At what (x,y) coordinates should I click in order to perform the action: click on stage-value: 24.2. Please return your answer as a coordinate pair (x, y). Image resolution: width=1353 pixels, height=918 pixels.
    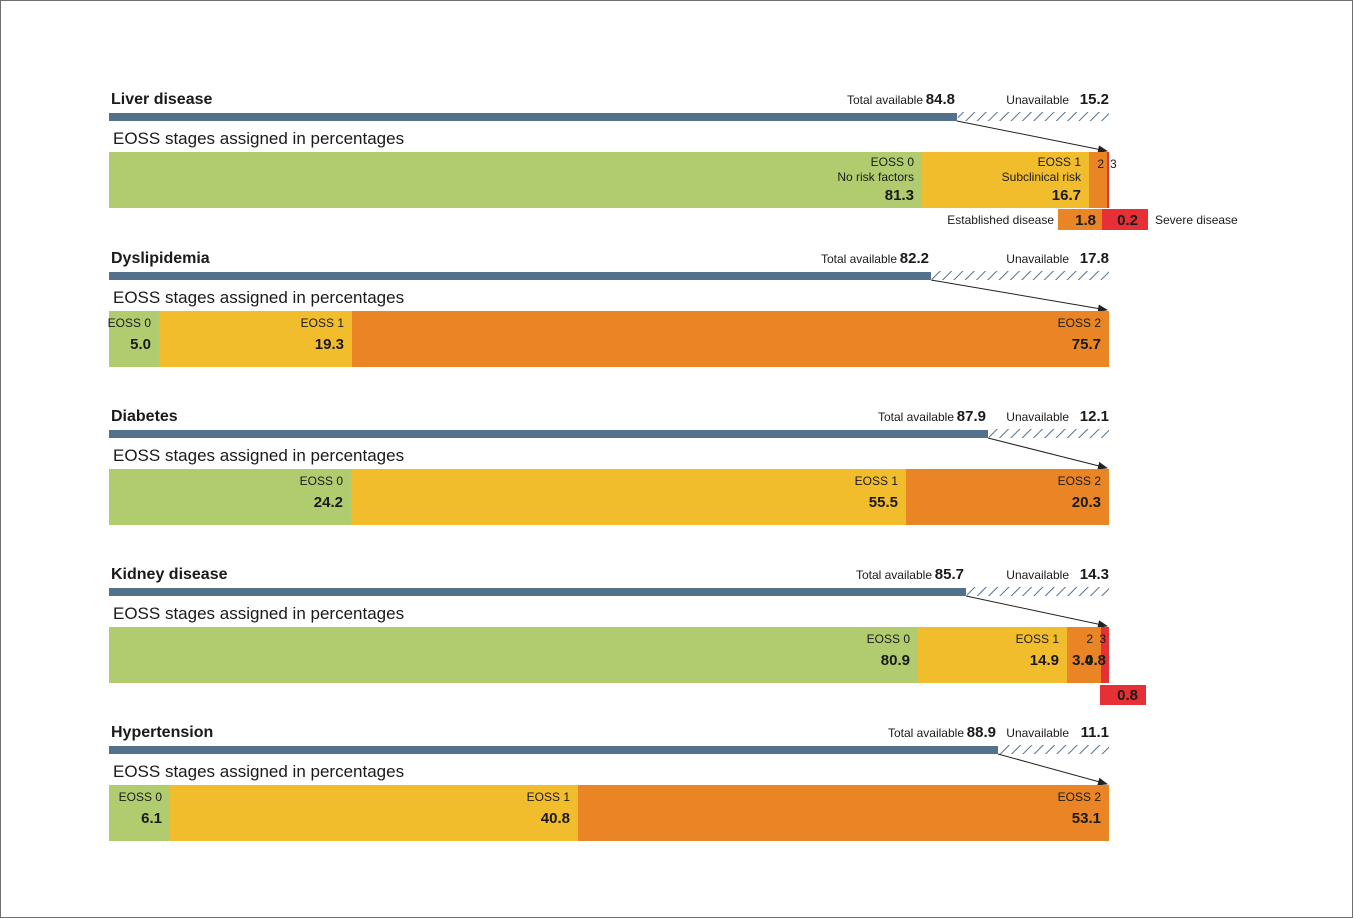
    Looking at the image, I should click on (328, 502).